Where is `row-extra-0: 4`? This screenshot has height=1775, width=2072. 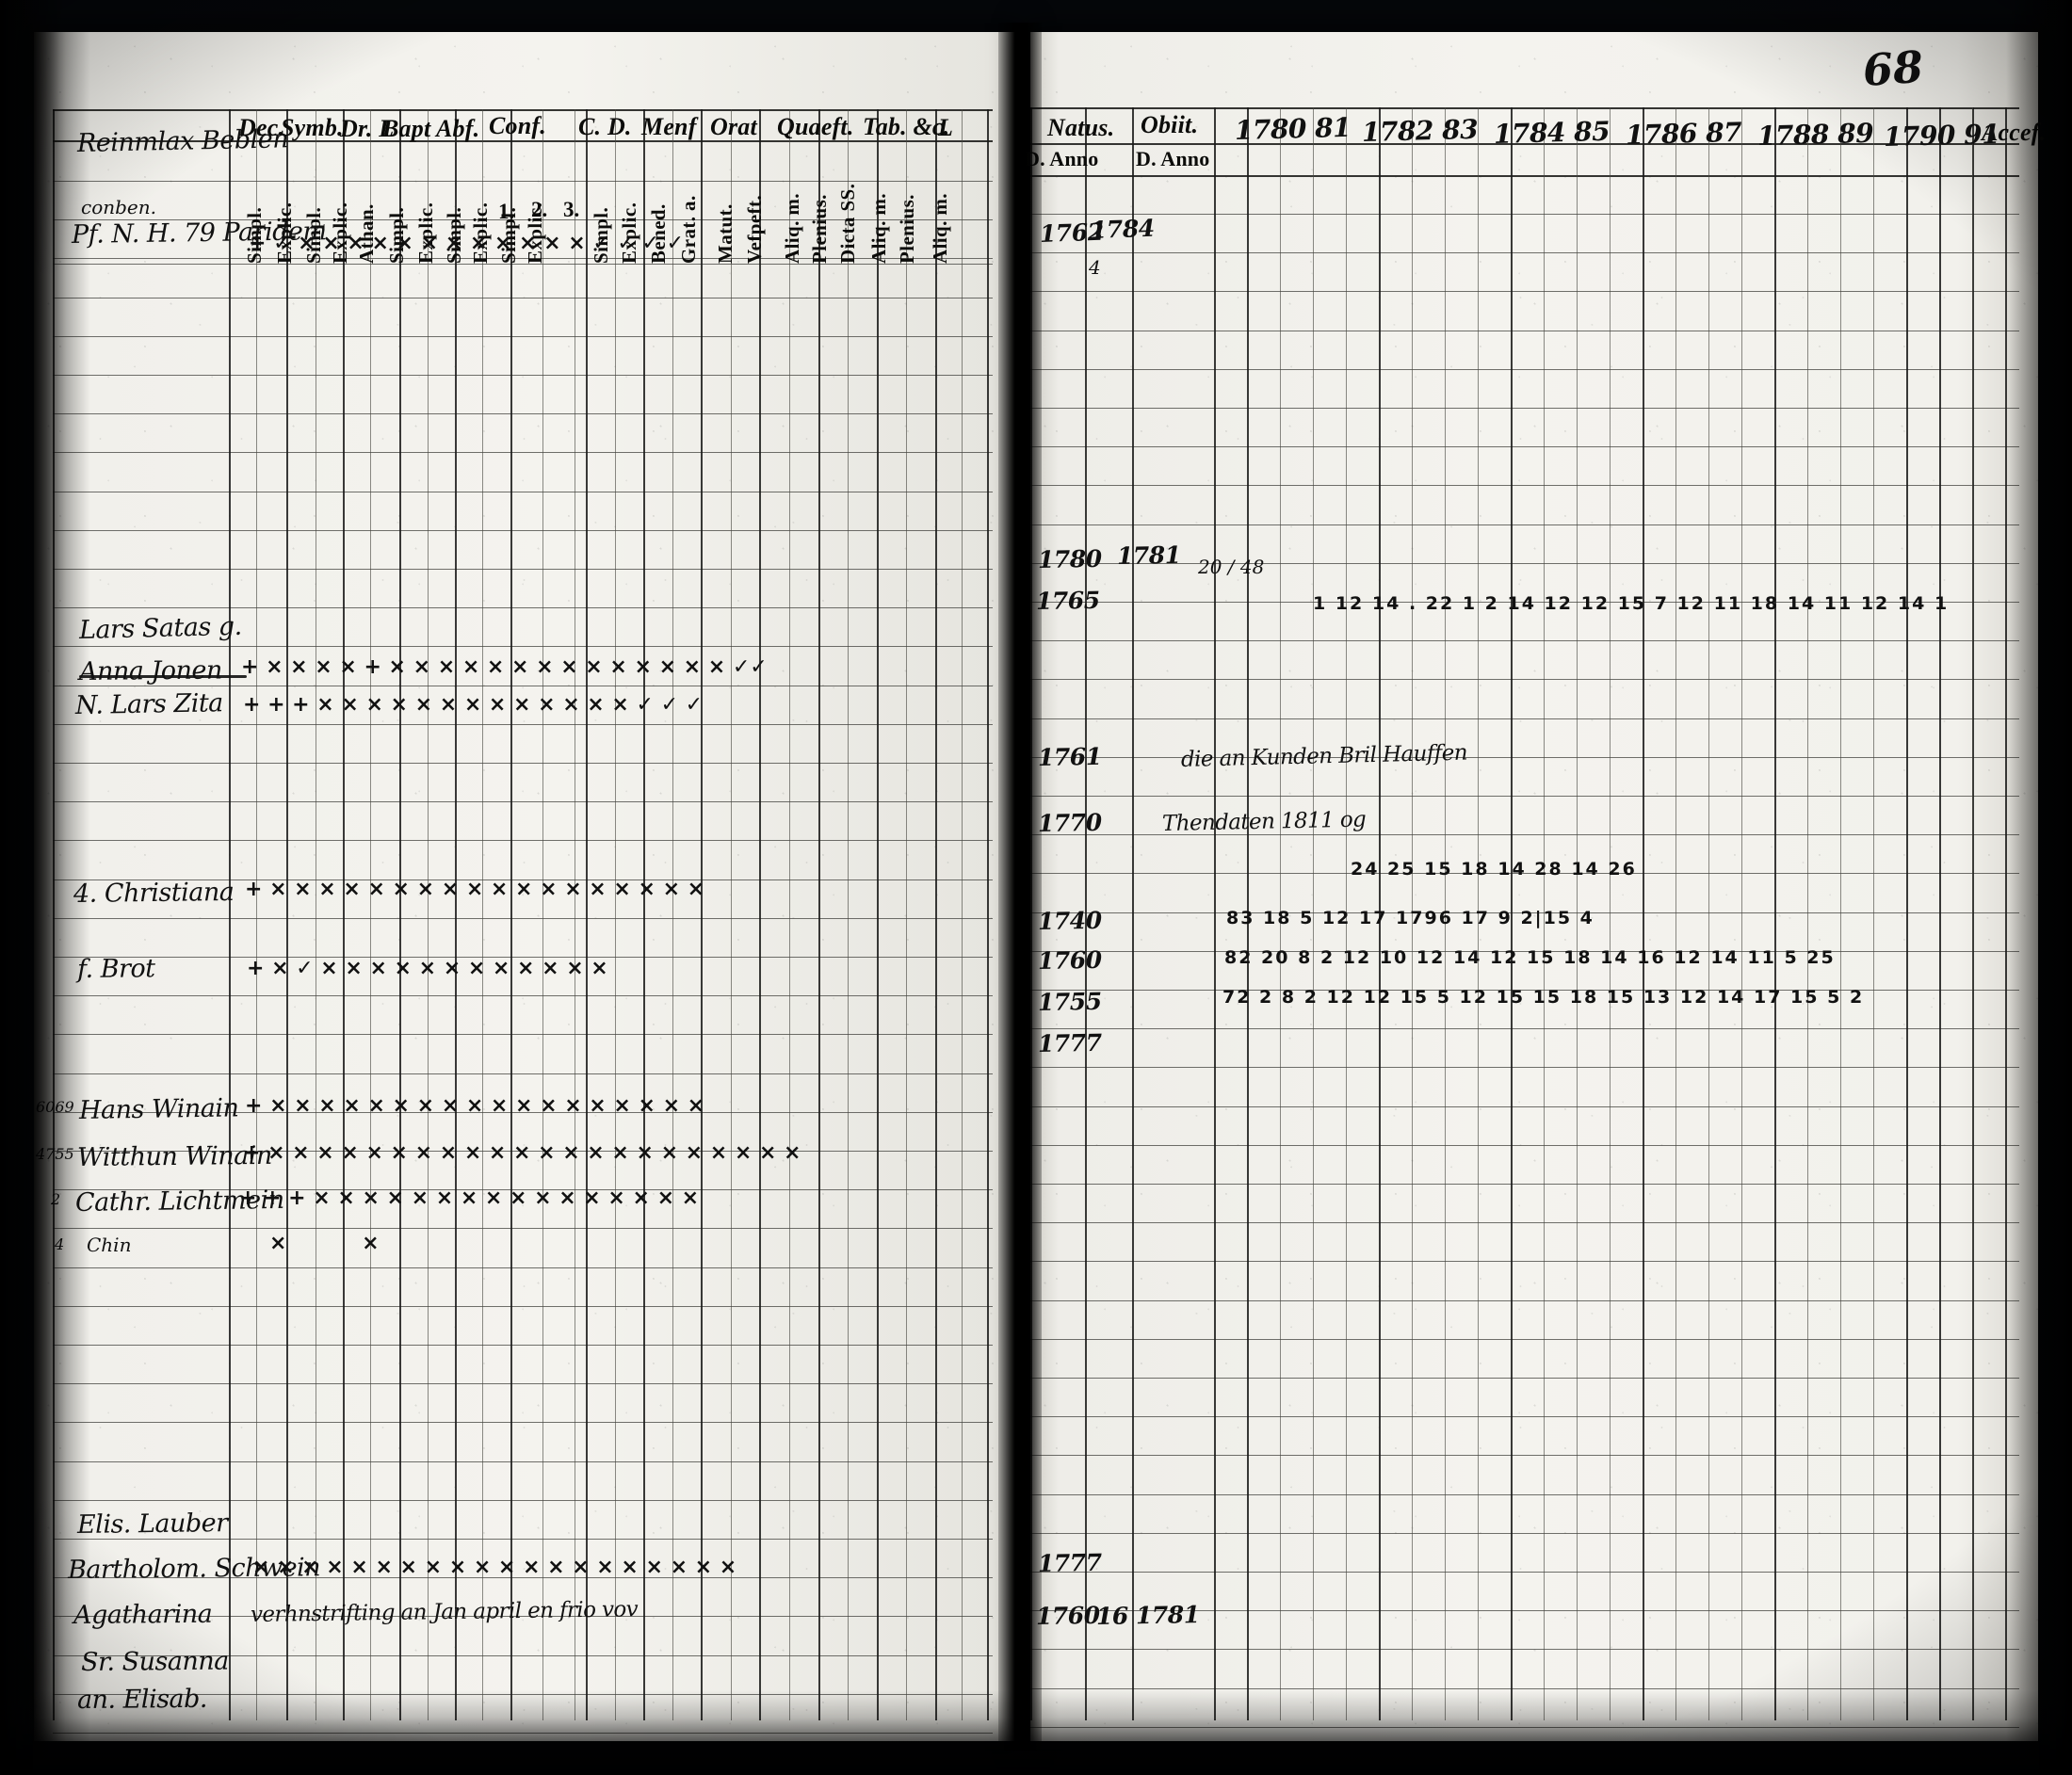
row-extra-0: 4 is located at coordinates (1095, 267).